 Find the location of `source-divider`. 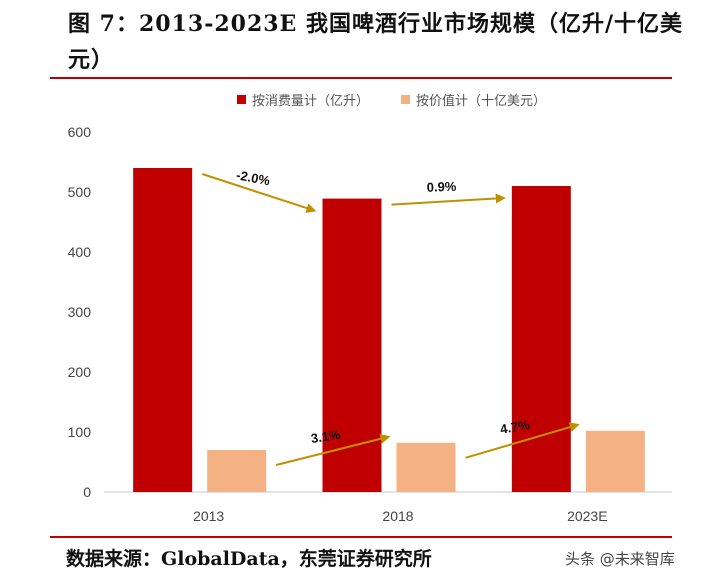

source-divider is located at coordinates (361, 537).